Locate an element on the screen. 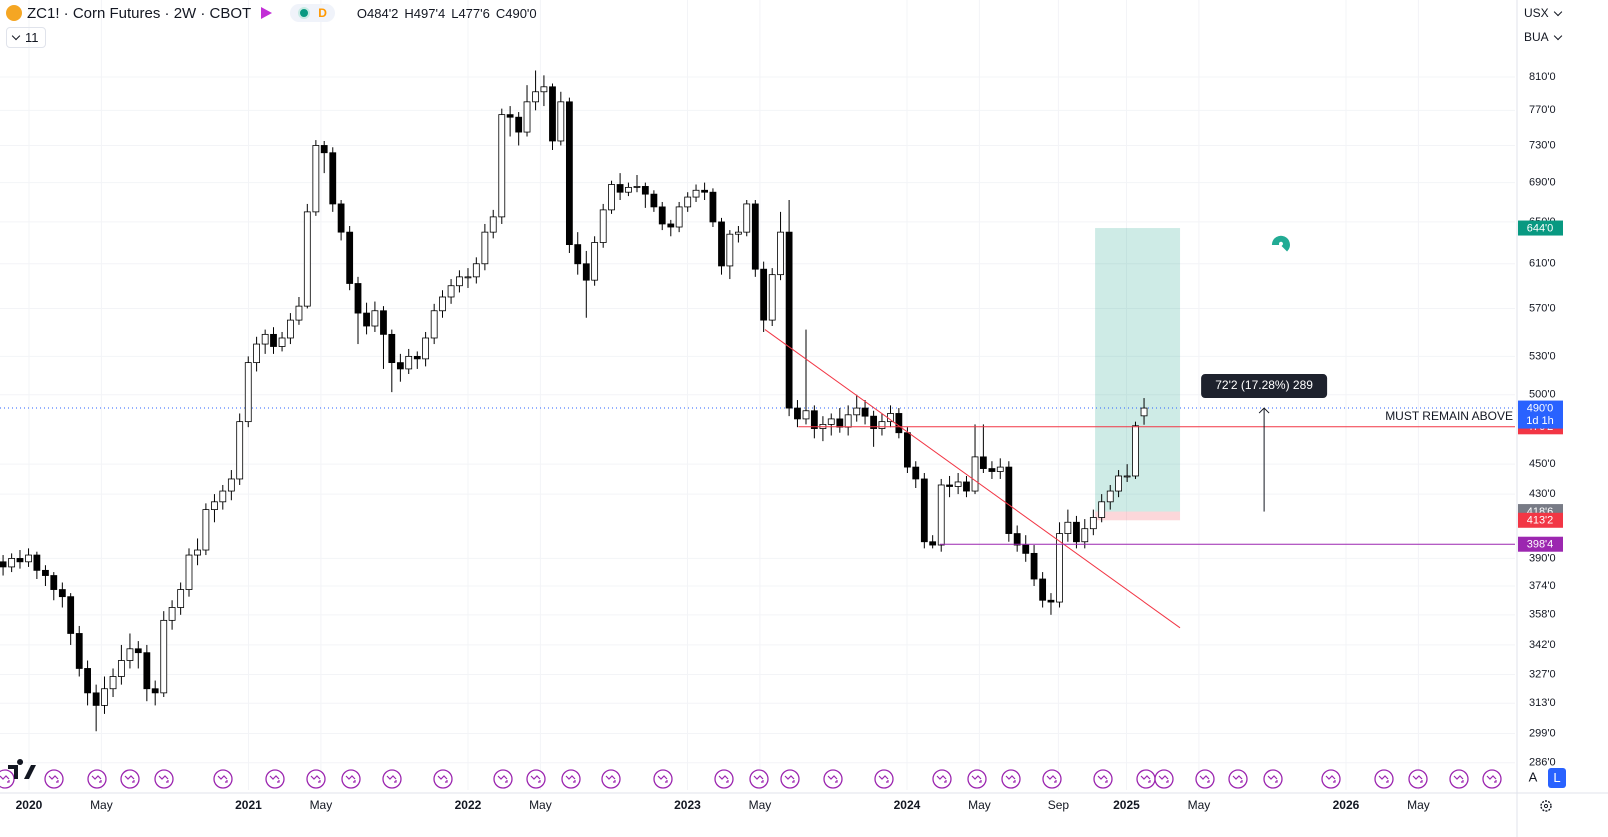 This screenshot has height=837, width=1608. magnet-icon is located at coordinates (1280, 243).